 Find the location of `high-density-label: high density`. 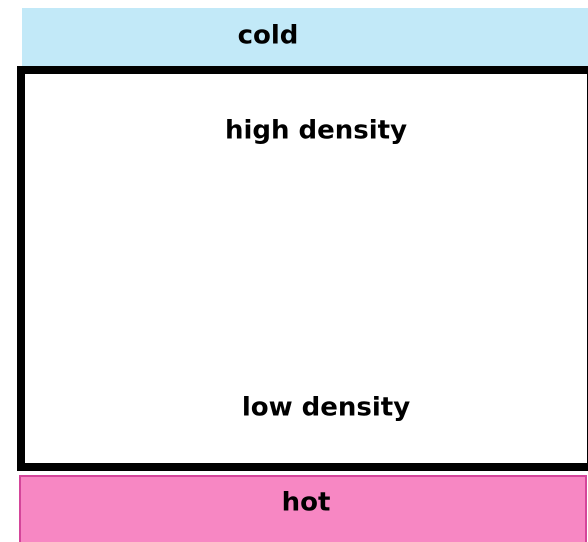

high-density-label: high density is located at coordinates (316, 131).